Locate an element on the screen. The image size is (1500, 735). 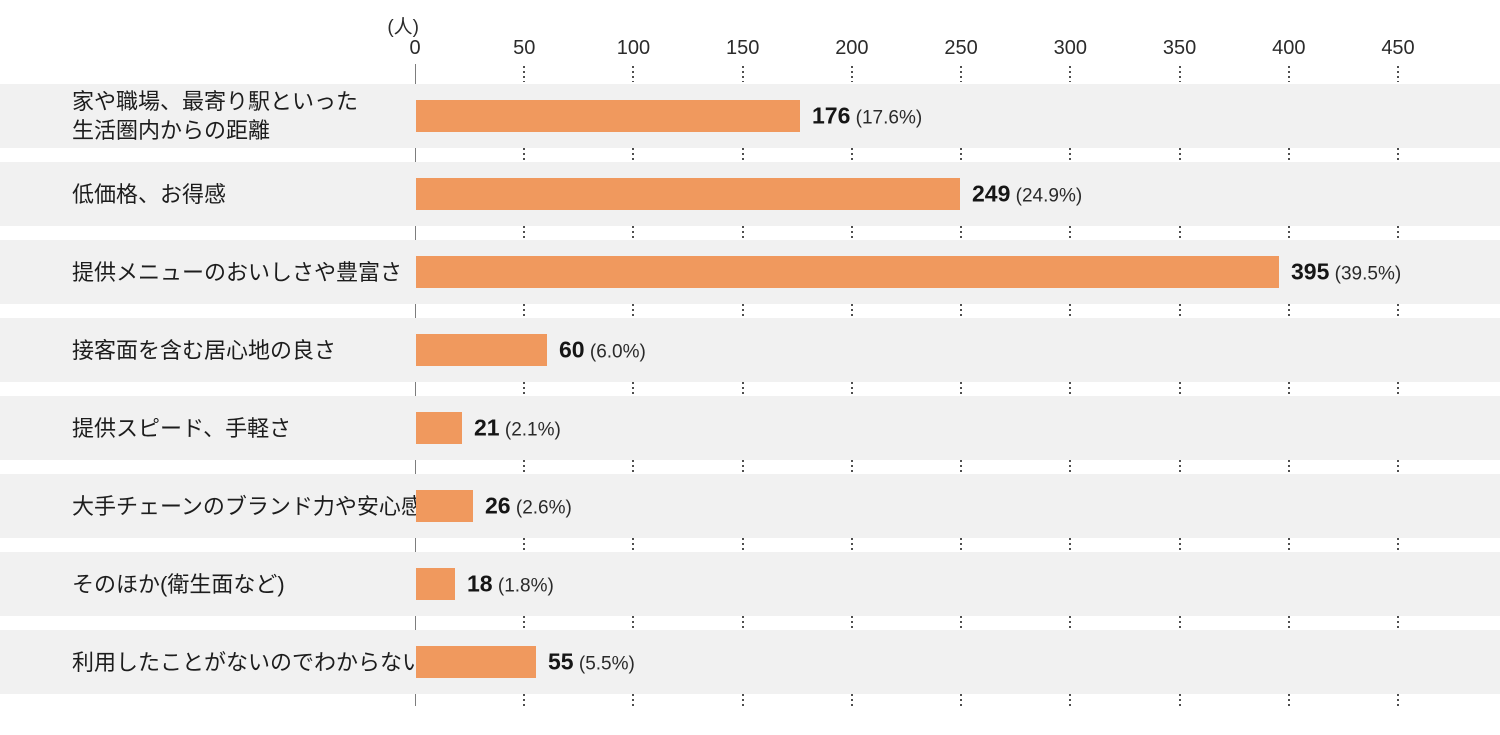
x-tick-label: 300 is located at coordinates (1070, 48).